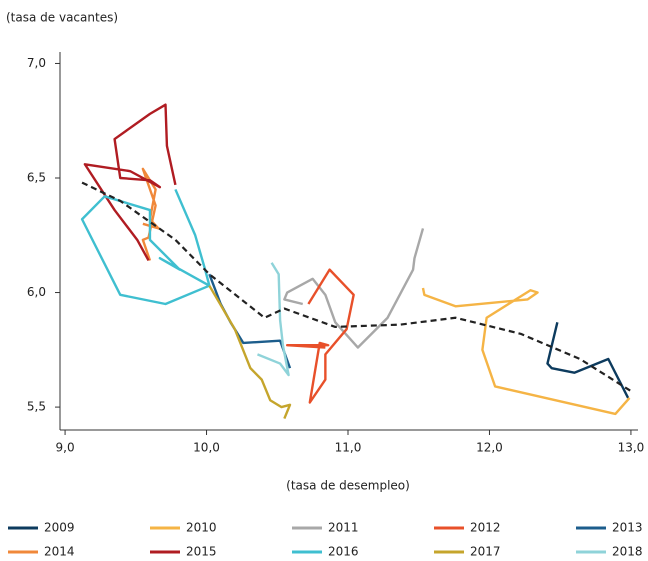  I want to click on x-tick-label: 9,0, so click(65, 448).